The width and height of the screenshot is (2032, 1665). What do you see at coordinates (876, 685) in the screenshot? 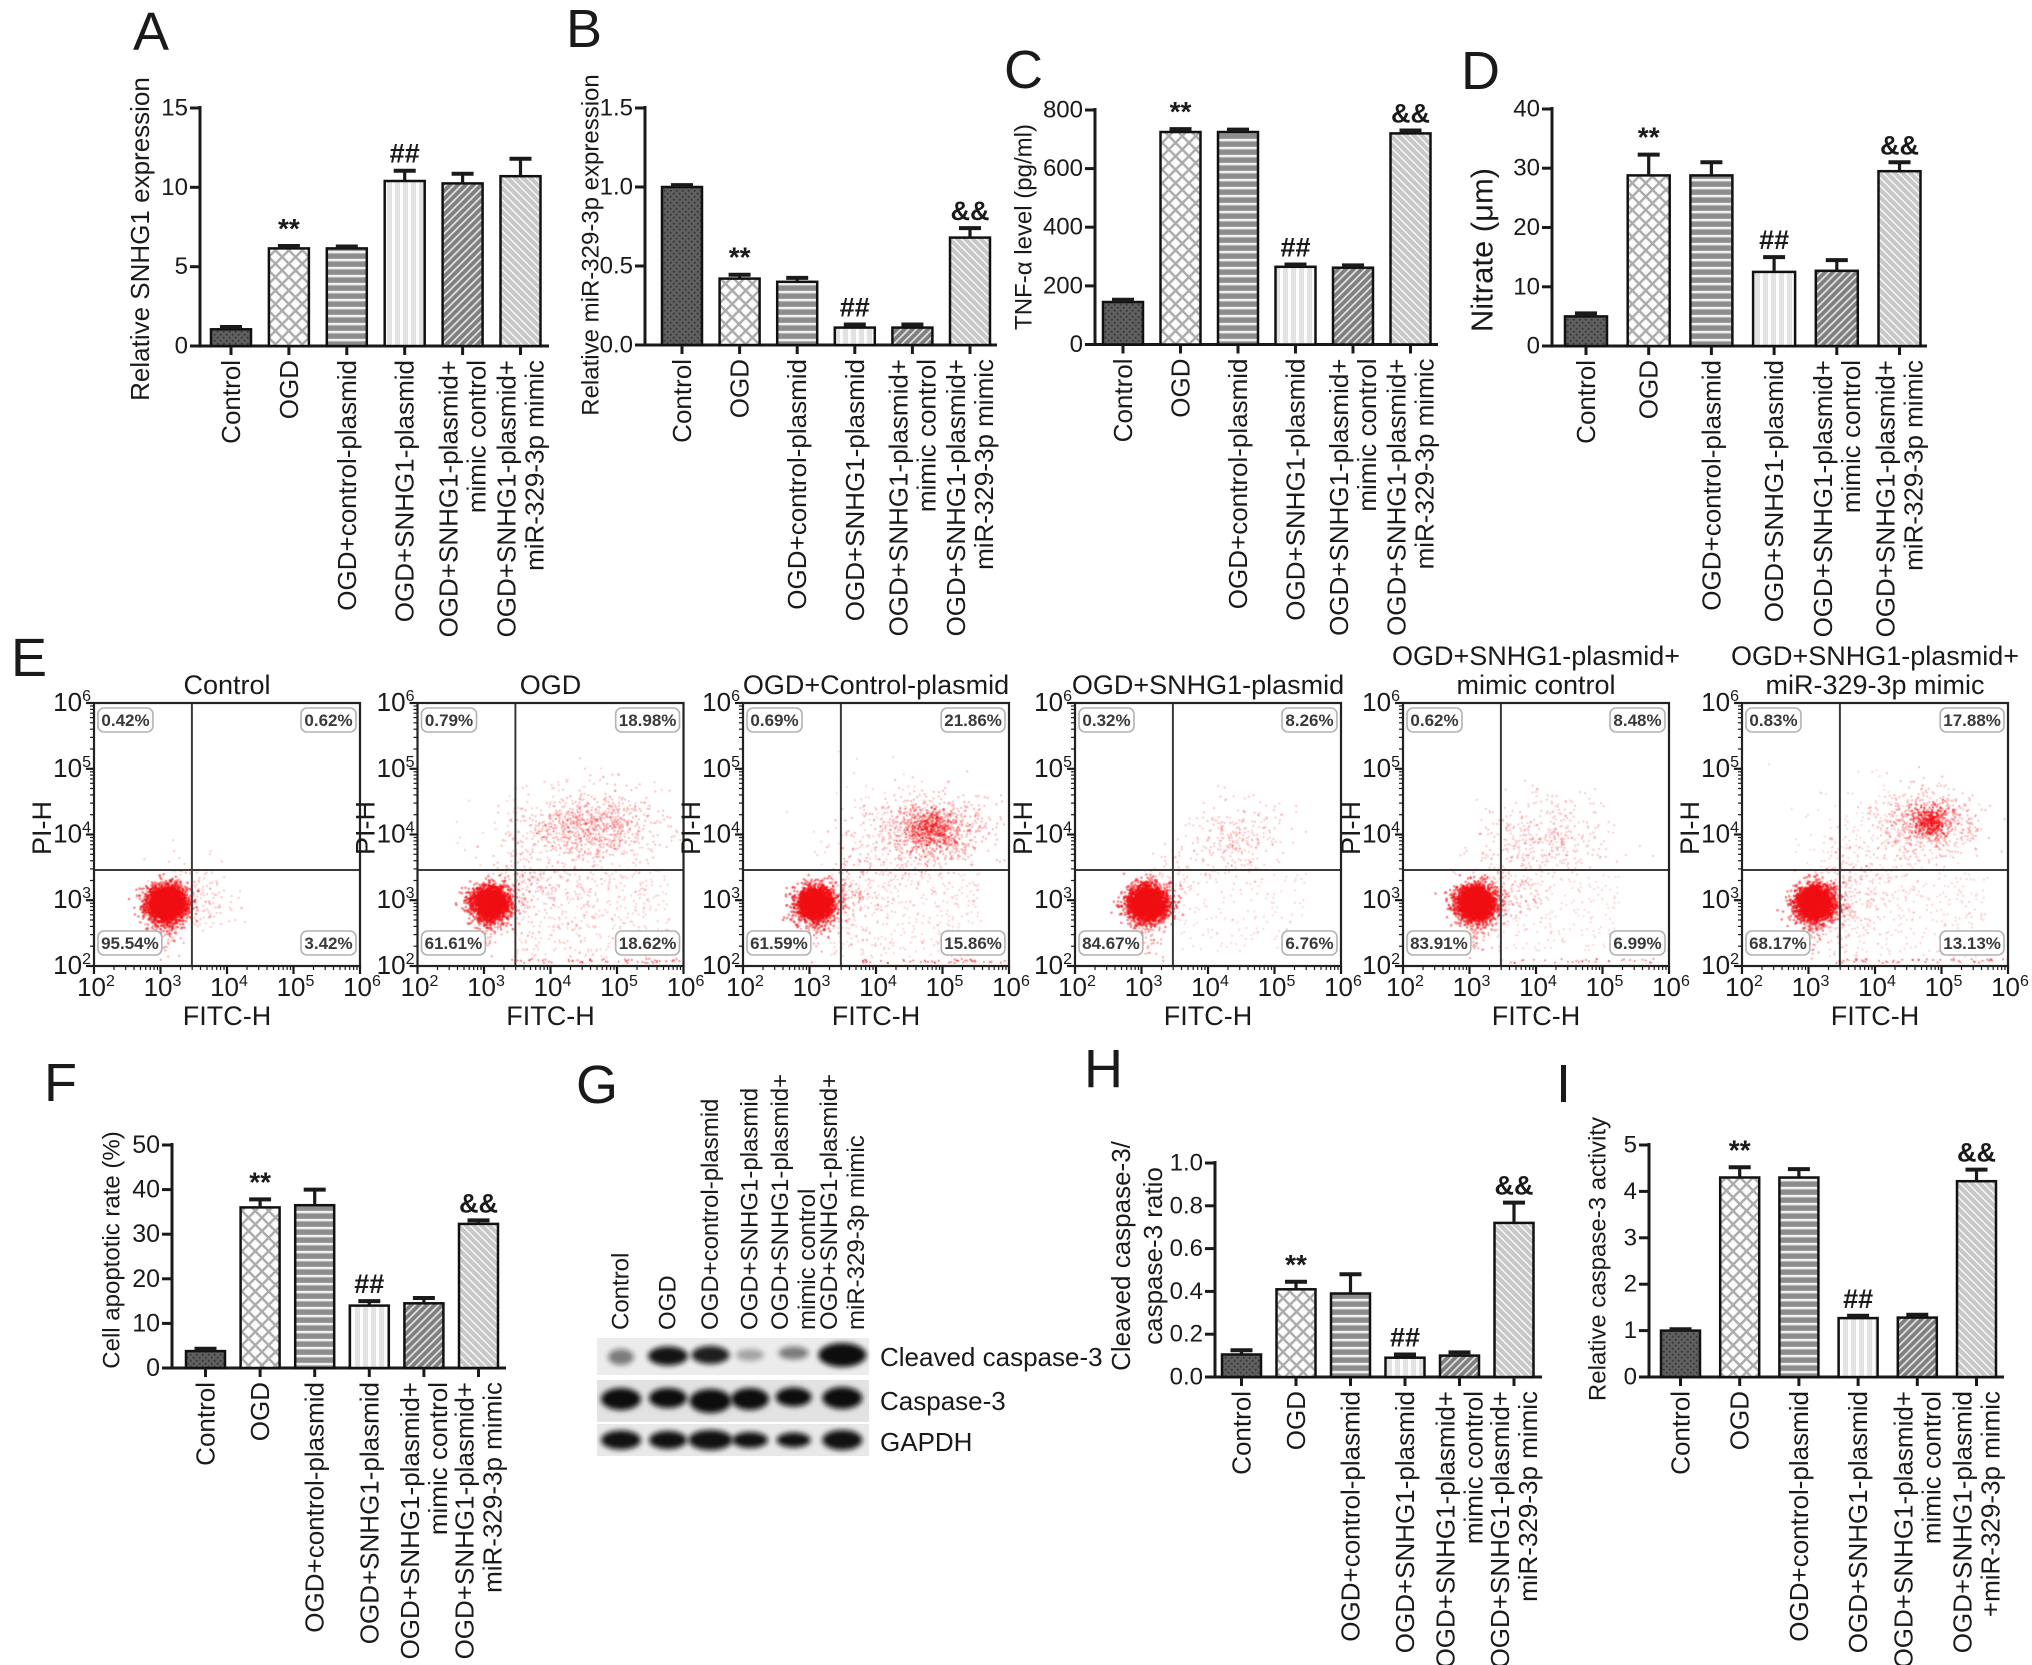
I see `svg-text: OGD+Control-plasmid` at bounding box center [876, 685].